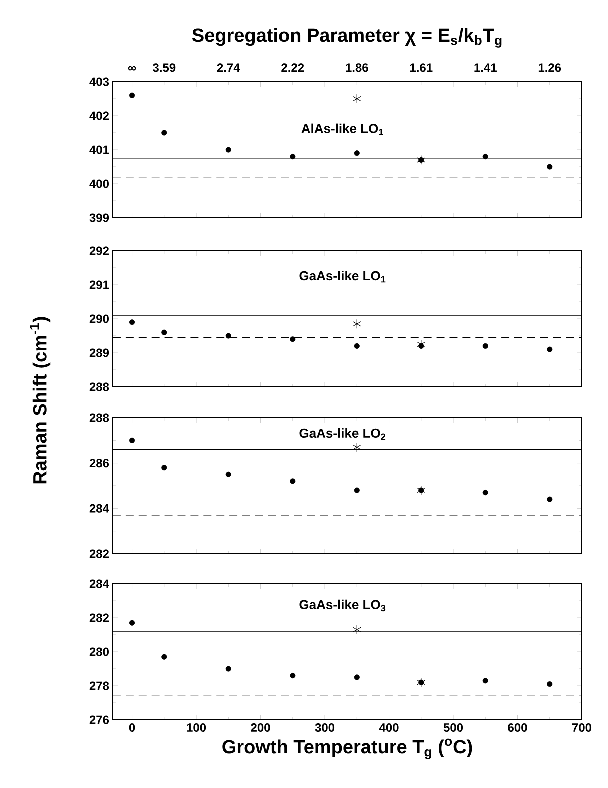 Image resolution: width=608 pixels, height=788 pixels. I want to click on text: 1.86, so click(357, 68).